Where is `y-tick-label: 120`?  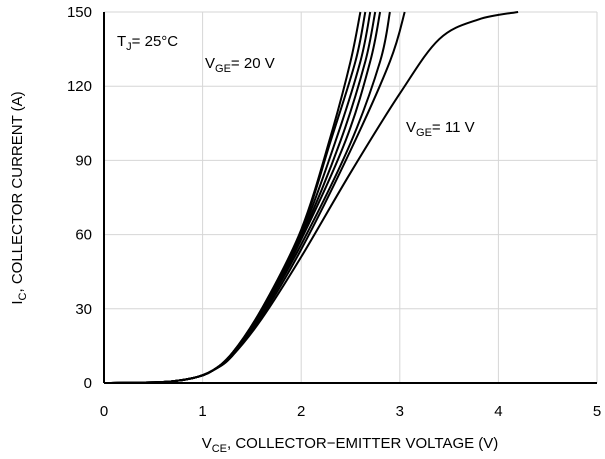 y-tick-label: 120 is located at coordinates (79, 86).